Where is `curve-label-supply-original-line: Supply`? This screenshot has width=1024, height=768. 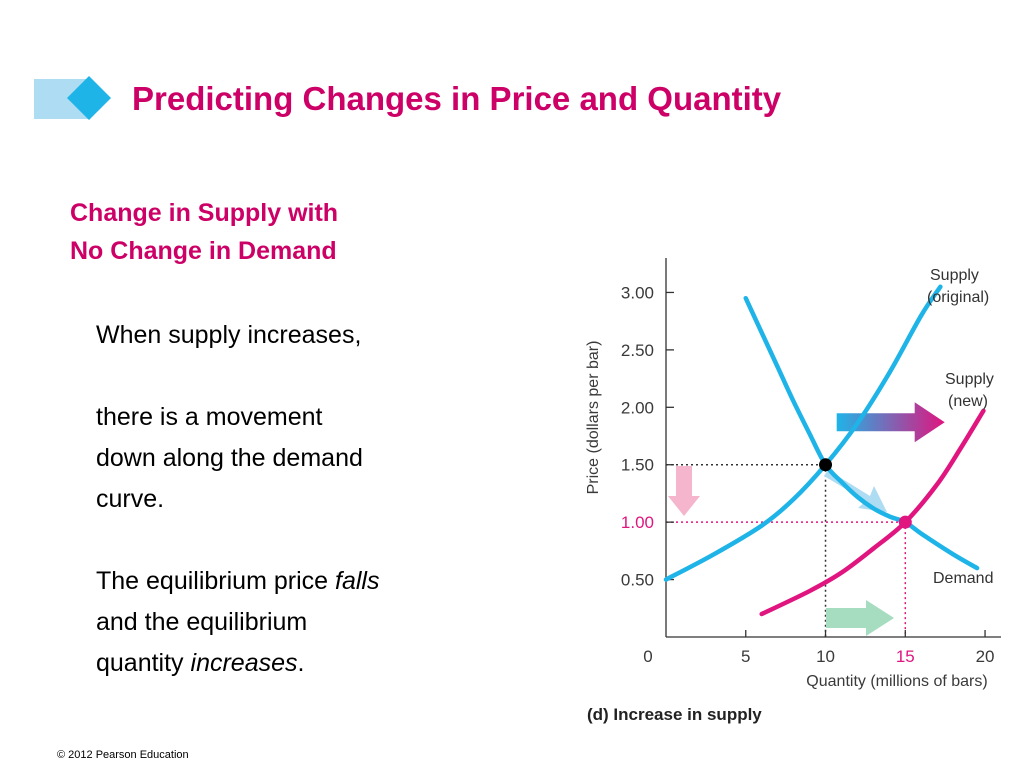 curve-label-supply-original-line: Supply is located at coordinates (954, 275).